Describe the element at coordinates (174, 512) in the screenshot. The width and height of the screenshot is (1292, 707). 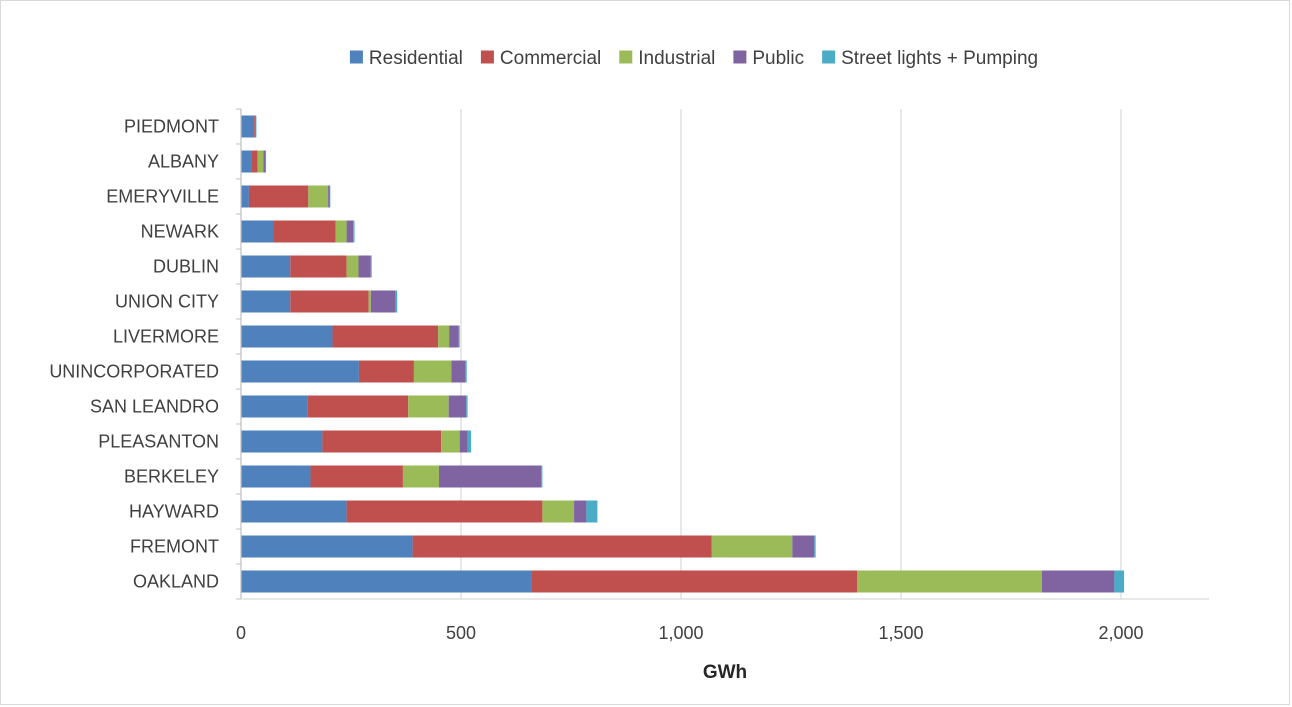
I see `category-label: HAYWARD` at that location.